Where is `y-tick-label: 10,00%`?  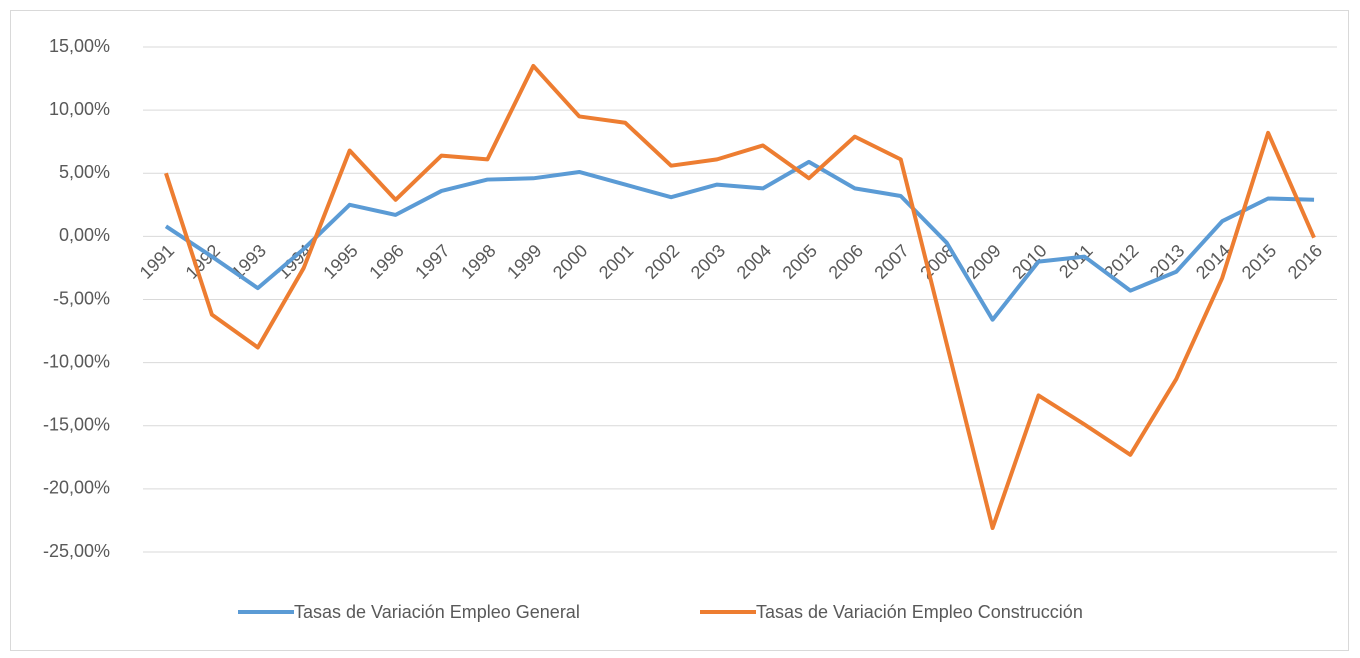 y-tick-label: 10,00% is located at coordinates (79, 109).